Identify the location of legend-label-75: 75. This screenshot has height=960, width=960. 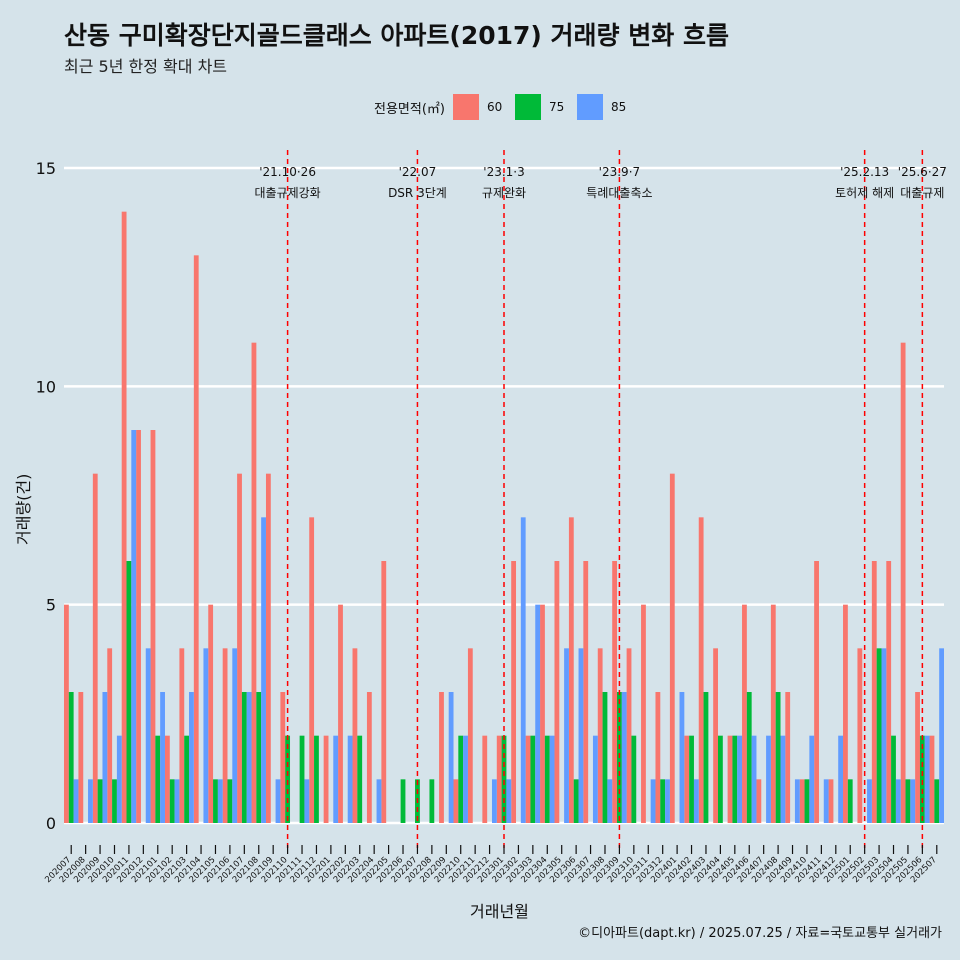
(556, 107).